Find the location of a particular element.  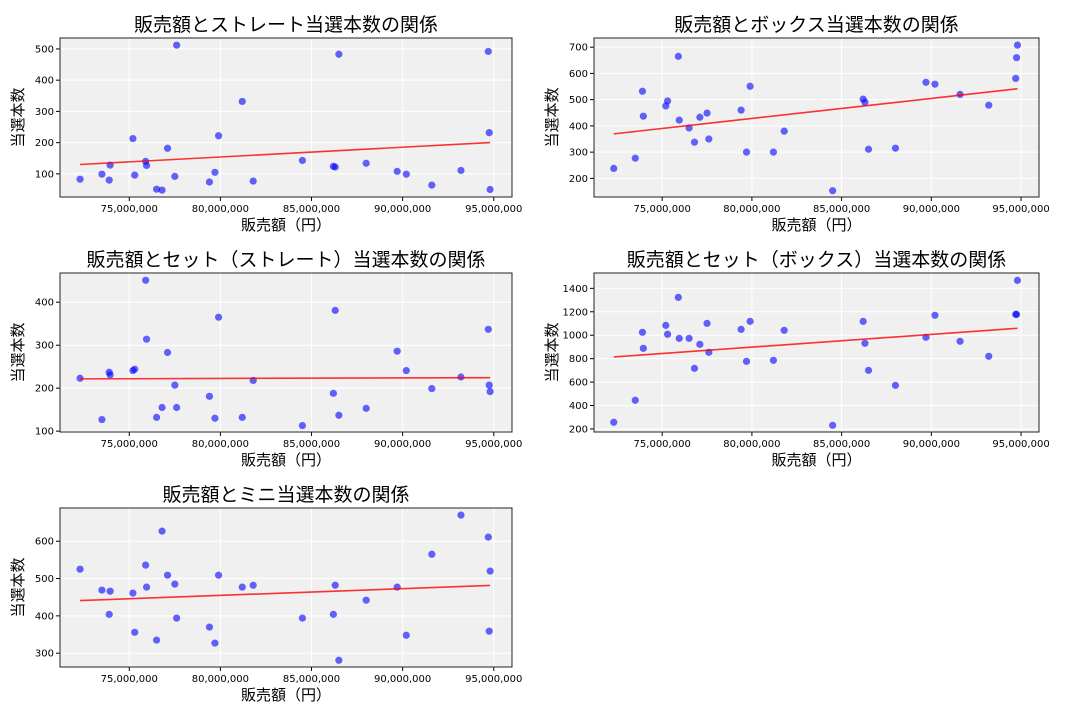

y-tick-label: 1400 is located at coordinates (575, 289).